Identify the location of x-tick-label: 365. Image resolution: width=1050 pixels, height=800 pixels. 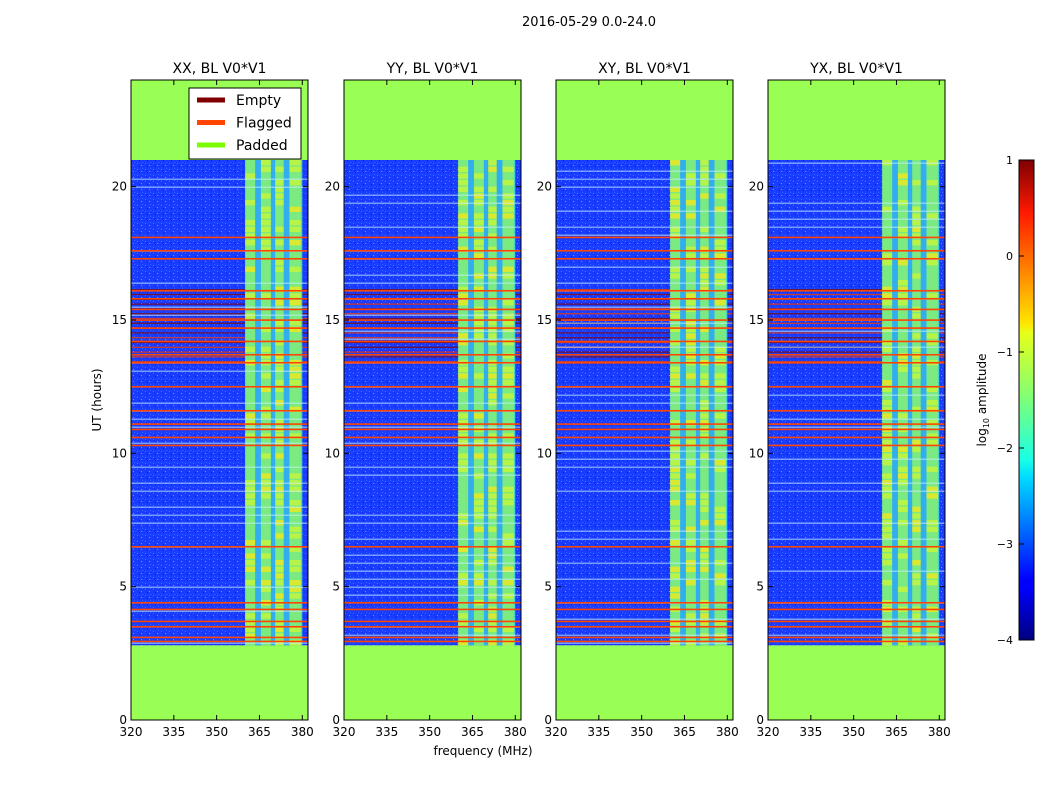
(684, 732).